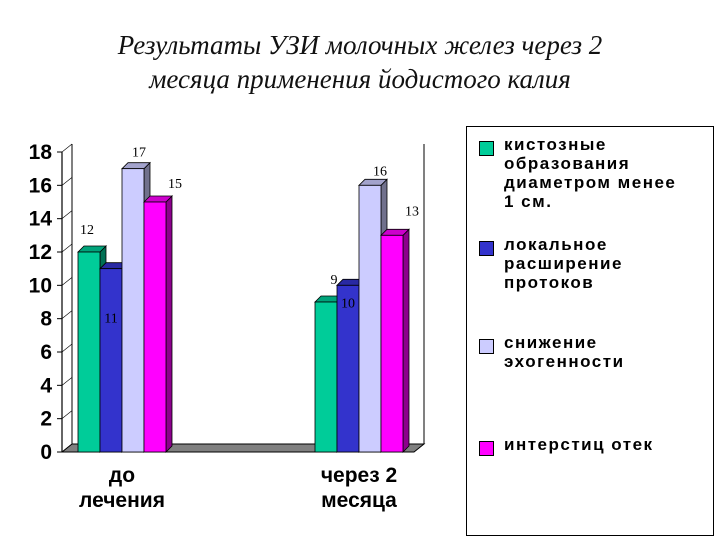  Describe the element at coordinates (41, 152) in the screenshot. I see `y-tick-label: 18` at that location.